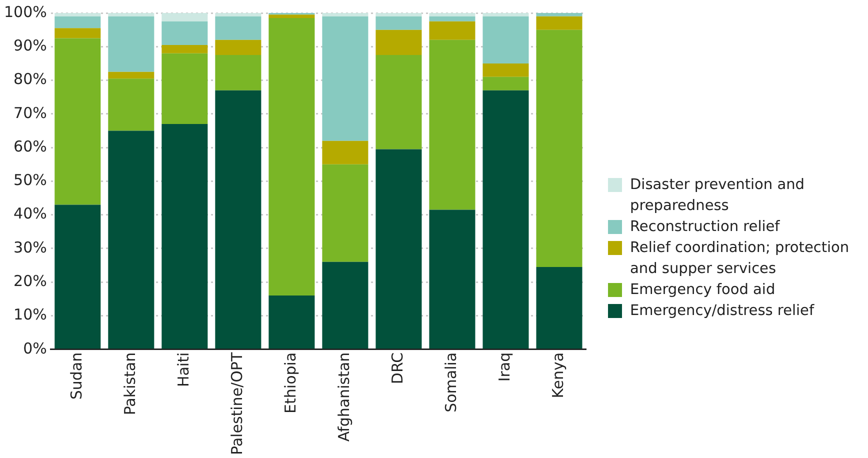 This screenshot has width=868, height=458. I want to click on x-tick-label: Ethiopia, so click(291, 383).